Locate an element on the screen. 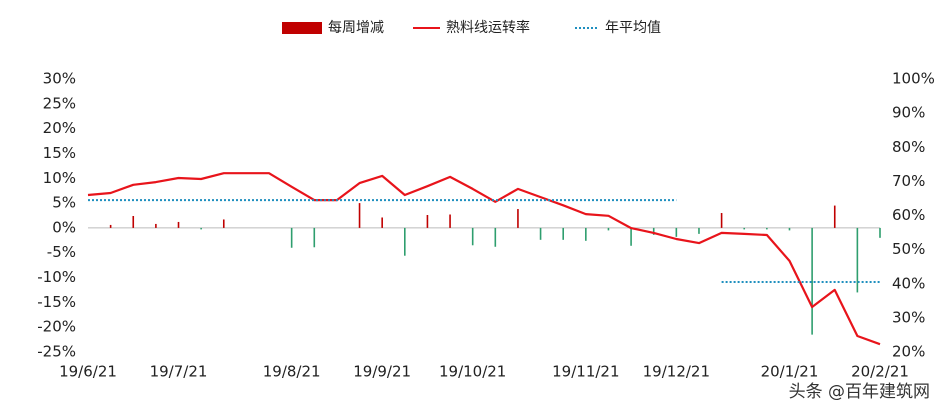 The width and height of the screenshot is (947, 416). y2-tick-label: 20% is located at coordinates (908, 352).